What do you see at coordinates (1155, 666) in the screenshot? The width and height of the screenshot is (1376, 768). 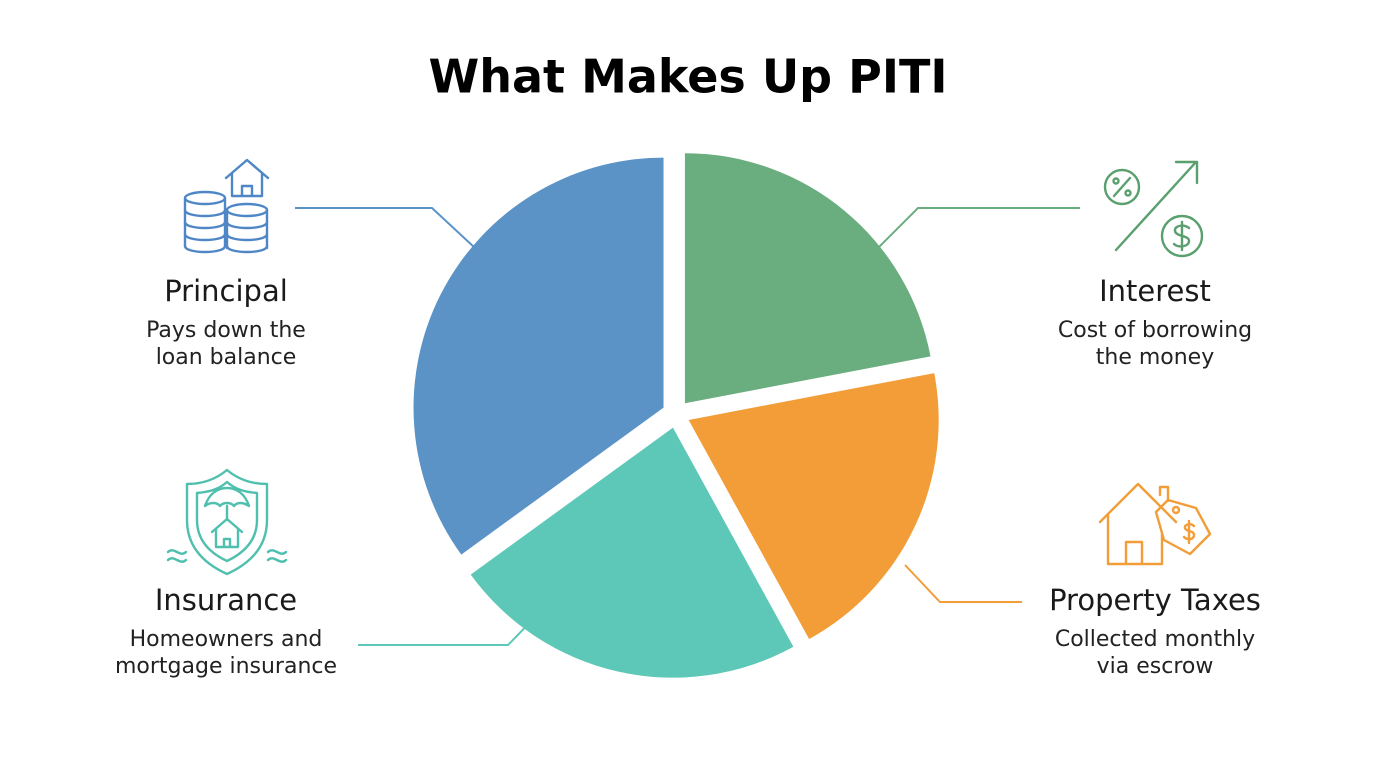 I see `slice-description: via escrow` at bounding box center [1155, 666].